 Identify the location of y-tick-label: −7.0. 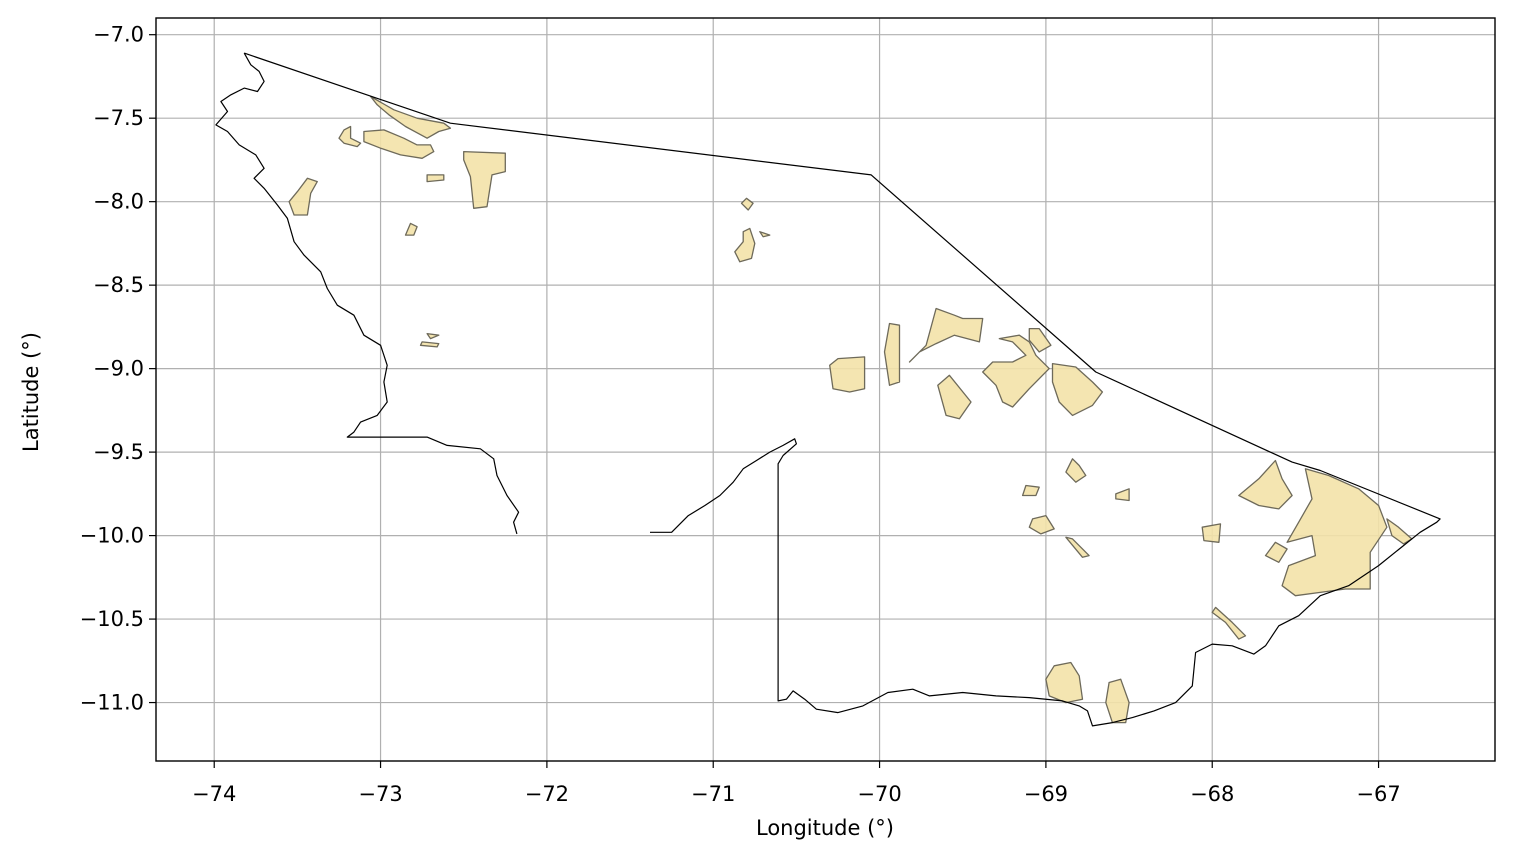
(118, 35).